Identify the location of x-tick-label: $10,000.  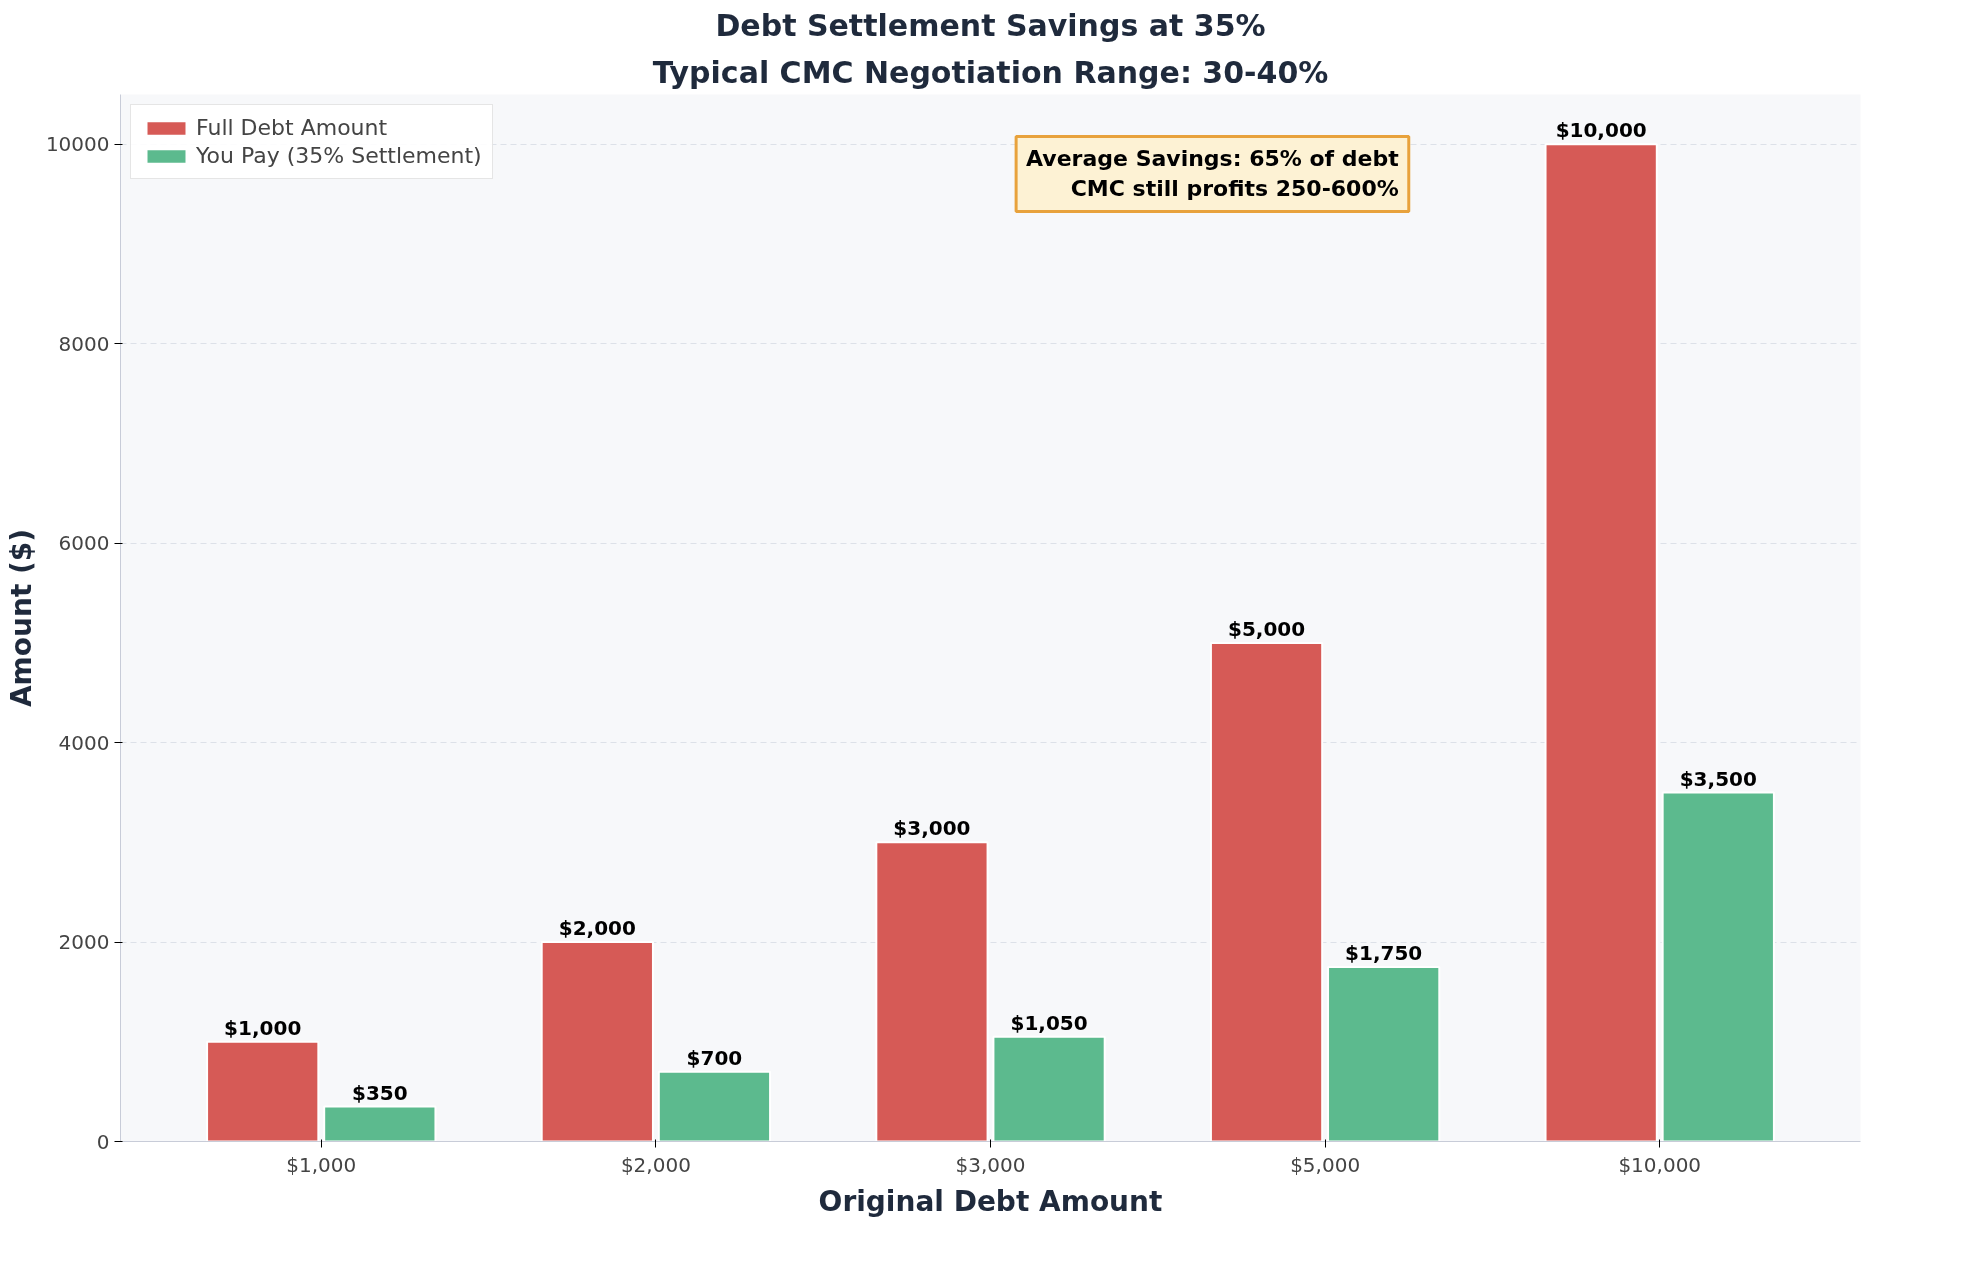
(1660, 1164).